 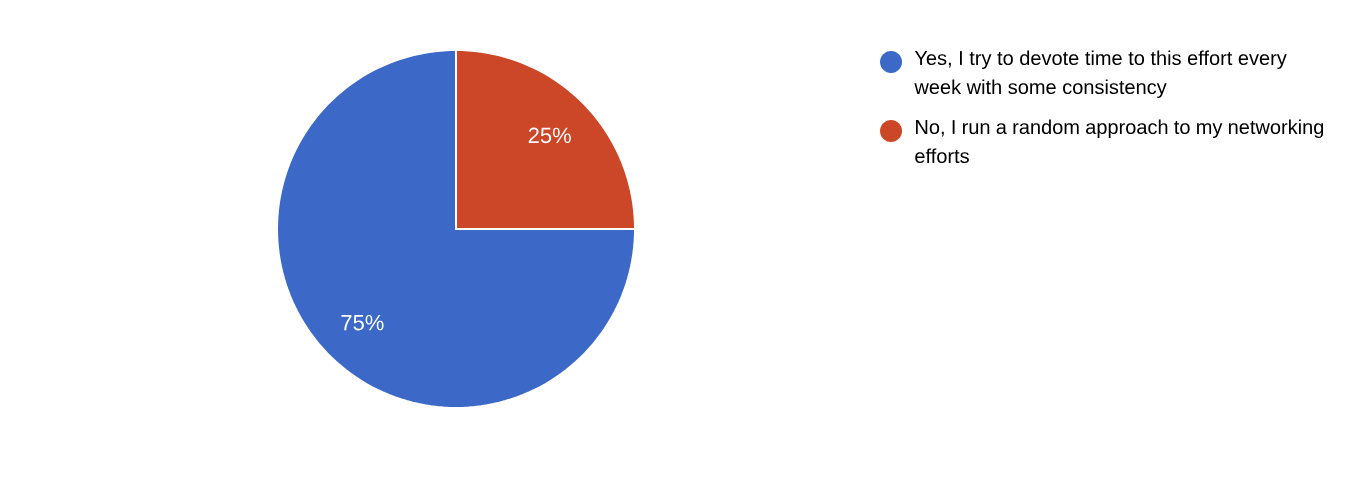 I want to click on legend-label: No, I run a random approach to my networking efforts, so click(x=1119, y=141).